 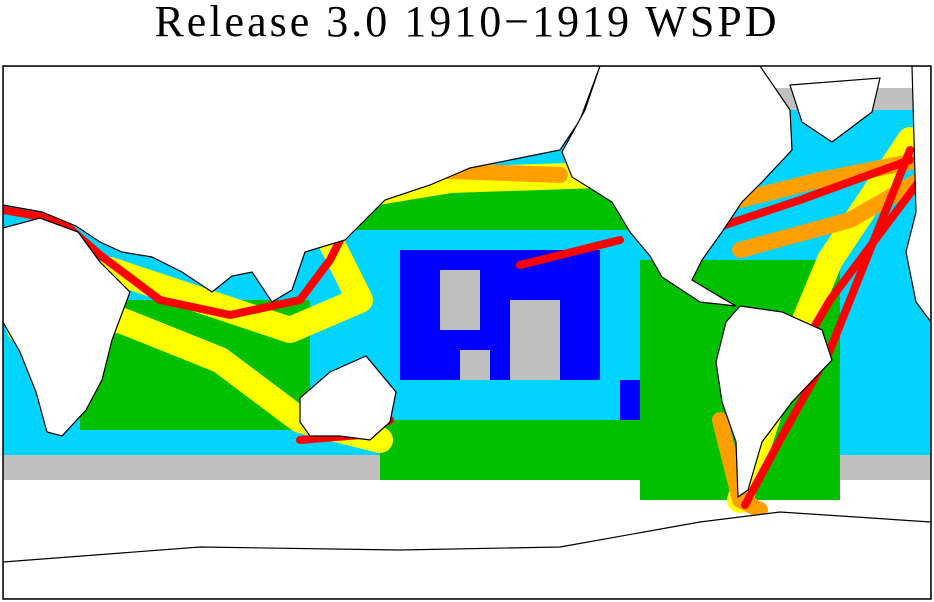 I want to click on antarctica, so click(x=467, y=555).